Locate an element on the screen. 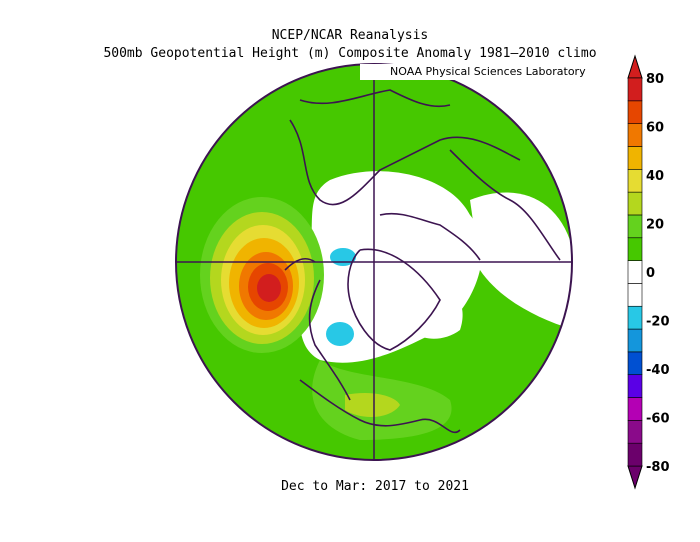  colorbar-top-arrow is located at coordinates (635, 66).